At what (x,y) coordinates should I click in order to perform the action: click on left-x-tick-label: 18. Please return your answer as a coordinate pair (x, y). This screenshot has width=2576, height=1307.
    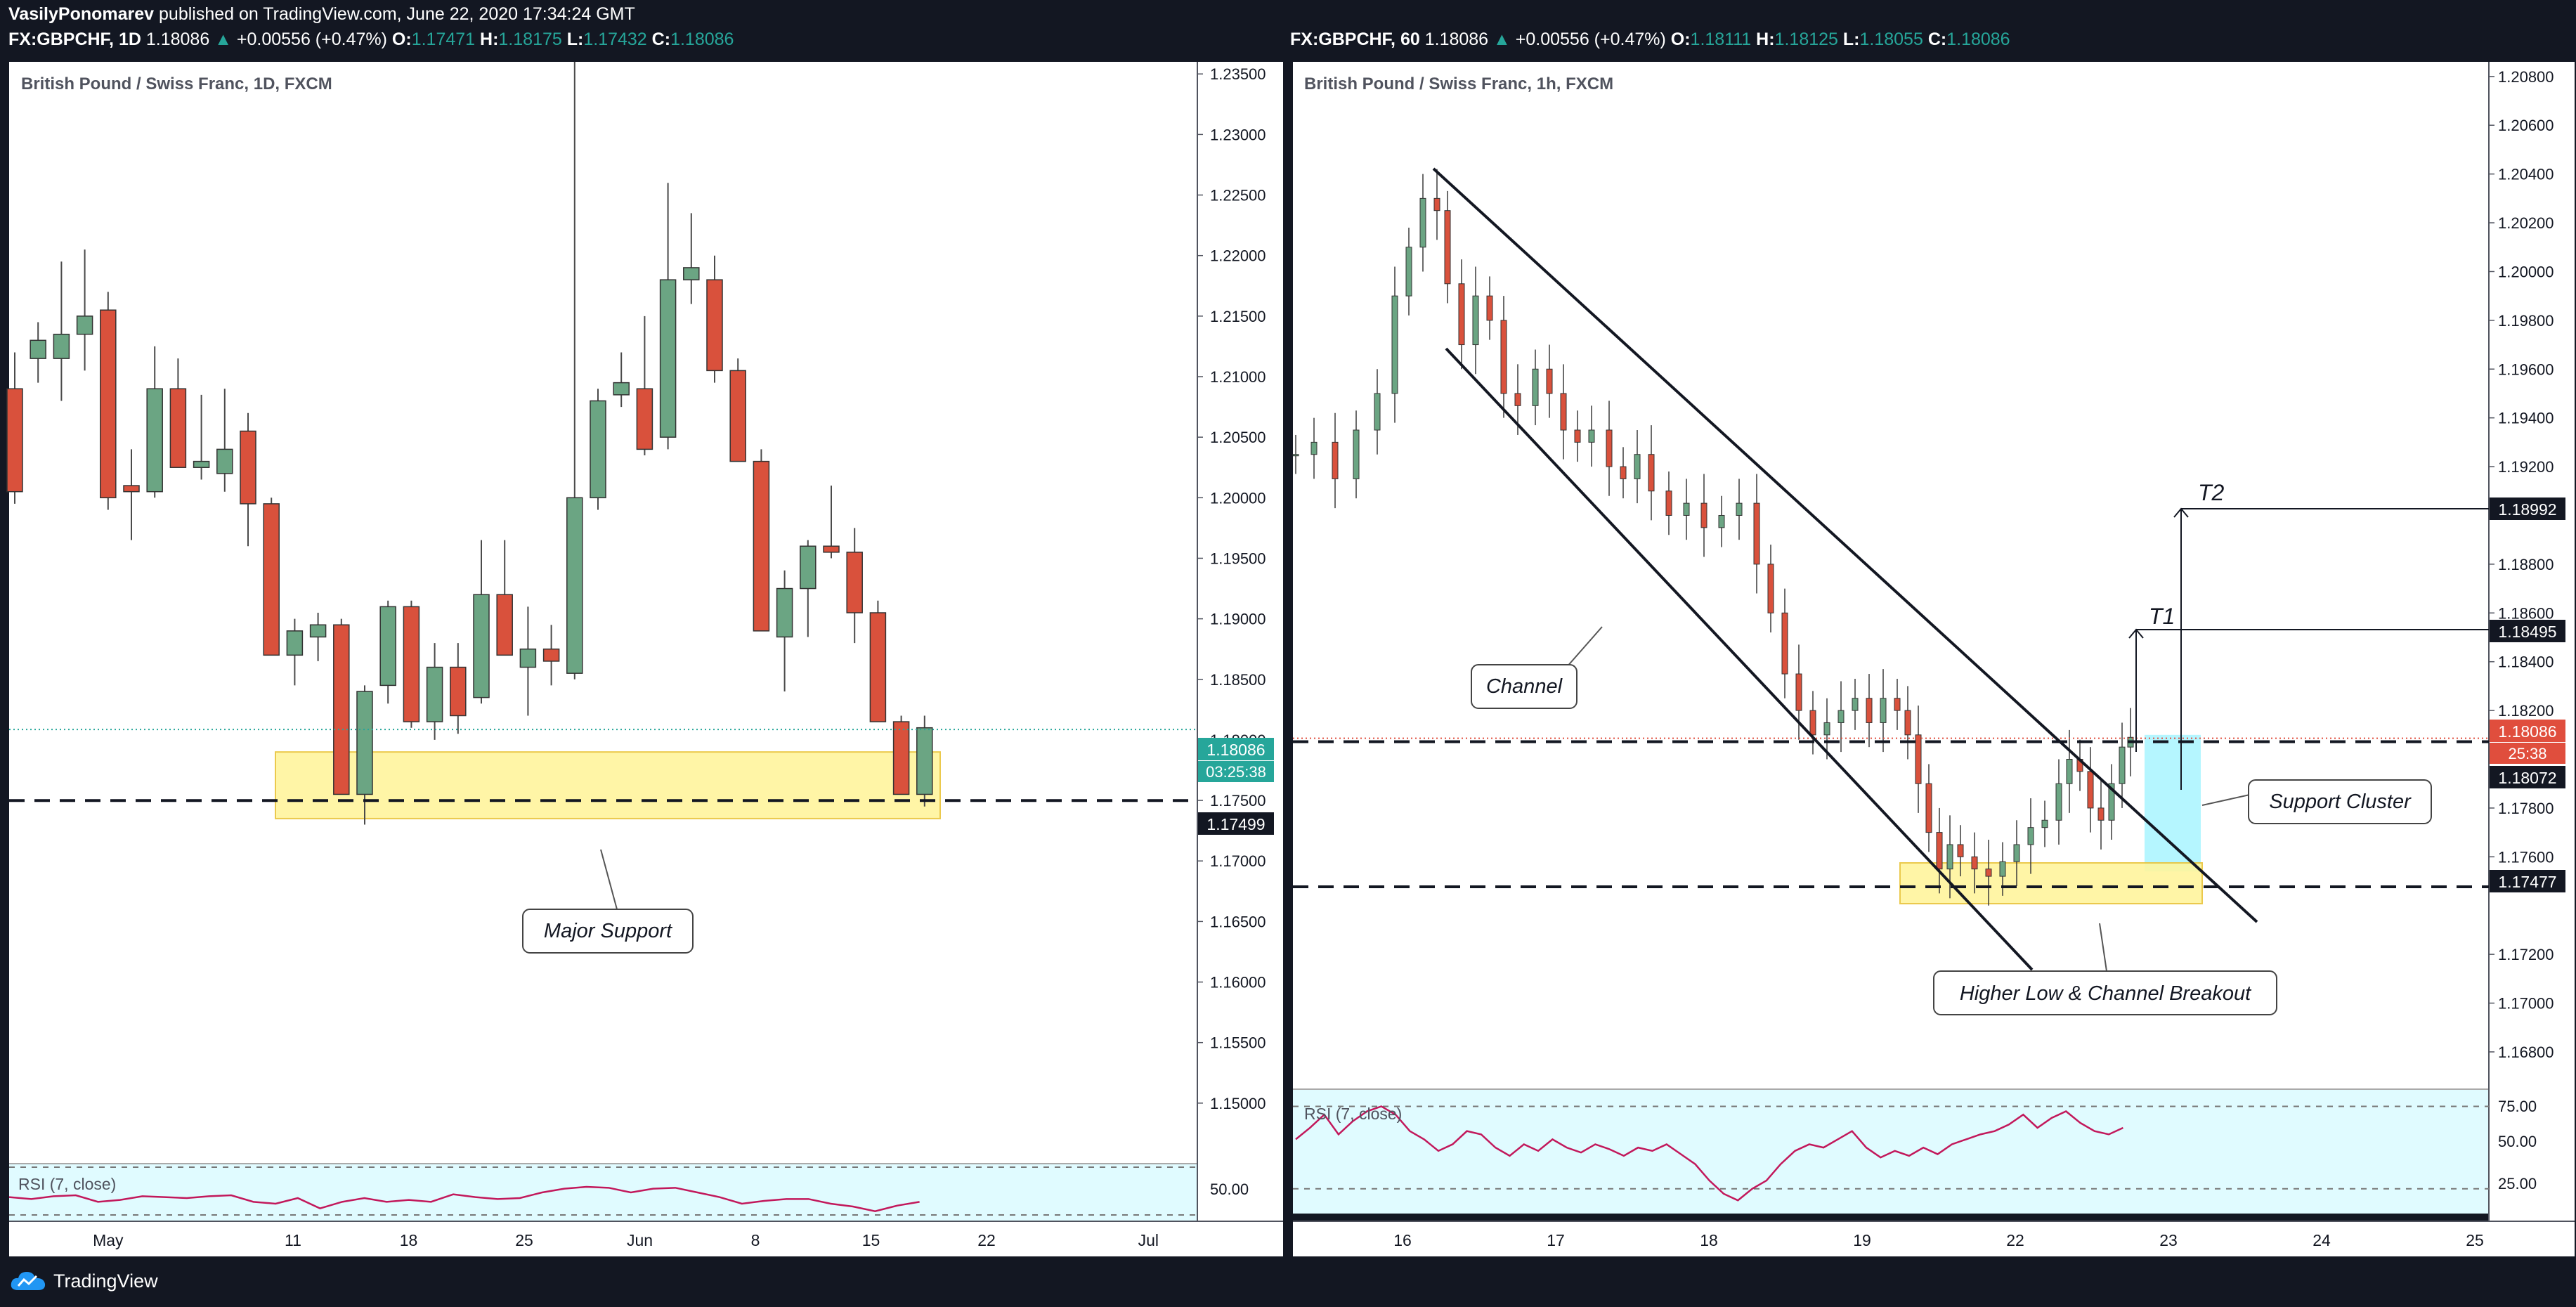
    Looking at the image, I should click on (409, 1240).